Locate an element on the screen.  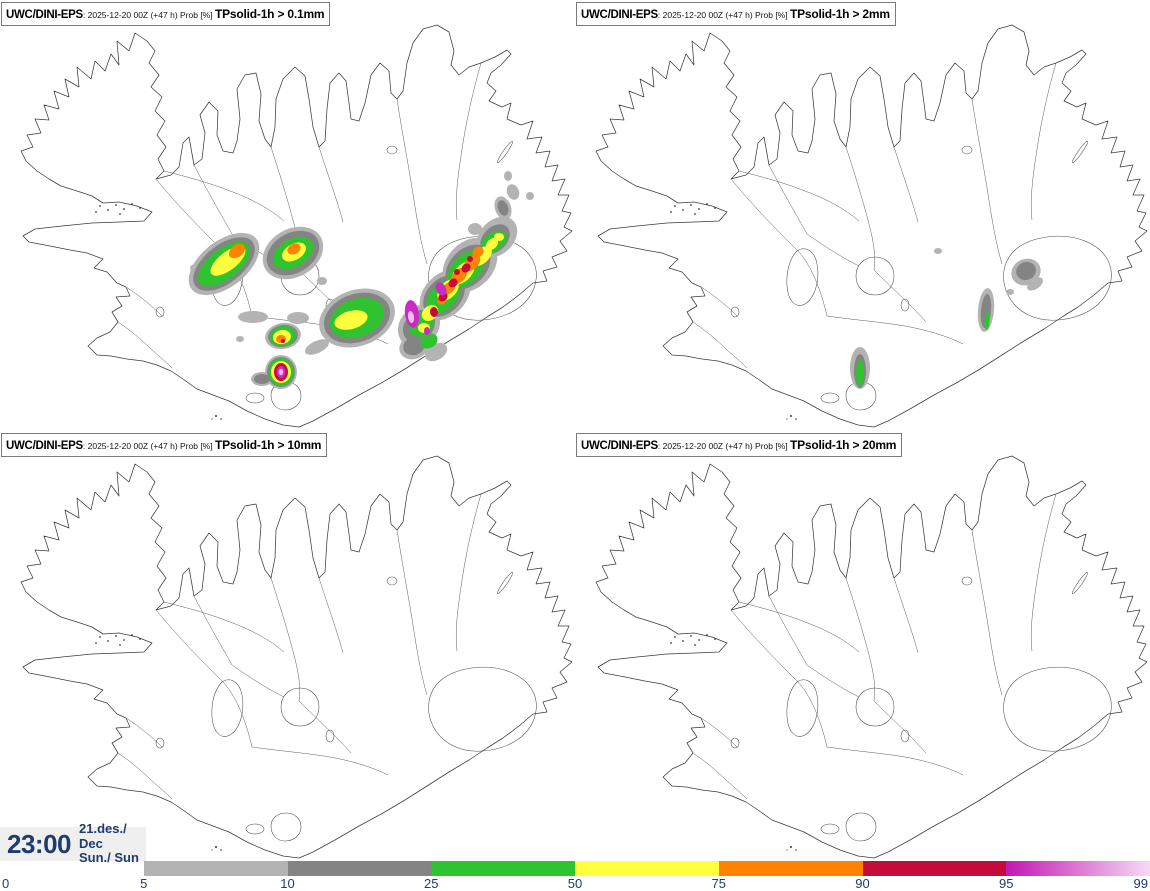
parameter-label: TPsolid-1h > 10mm is located at coordinates (268, 445).